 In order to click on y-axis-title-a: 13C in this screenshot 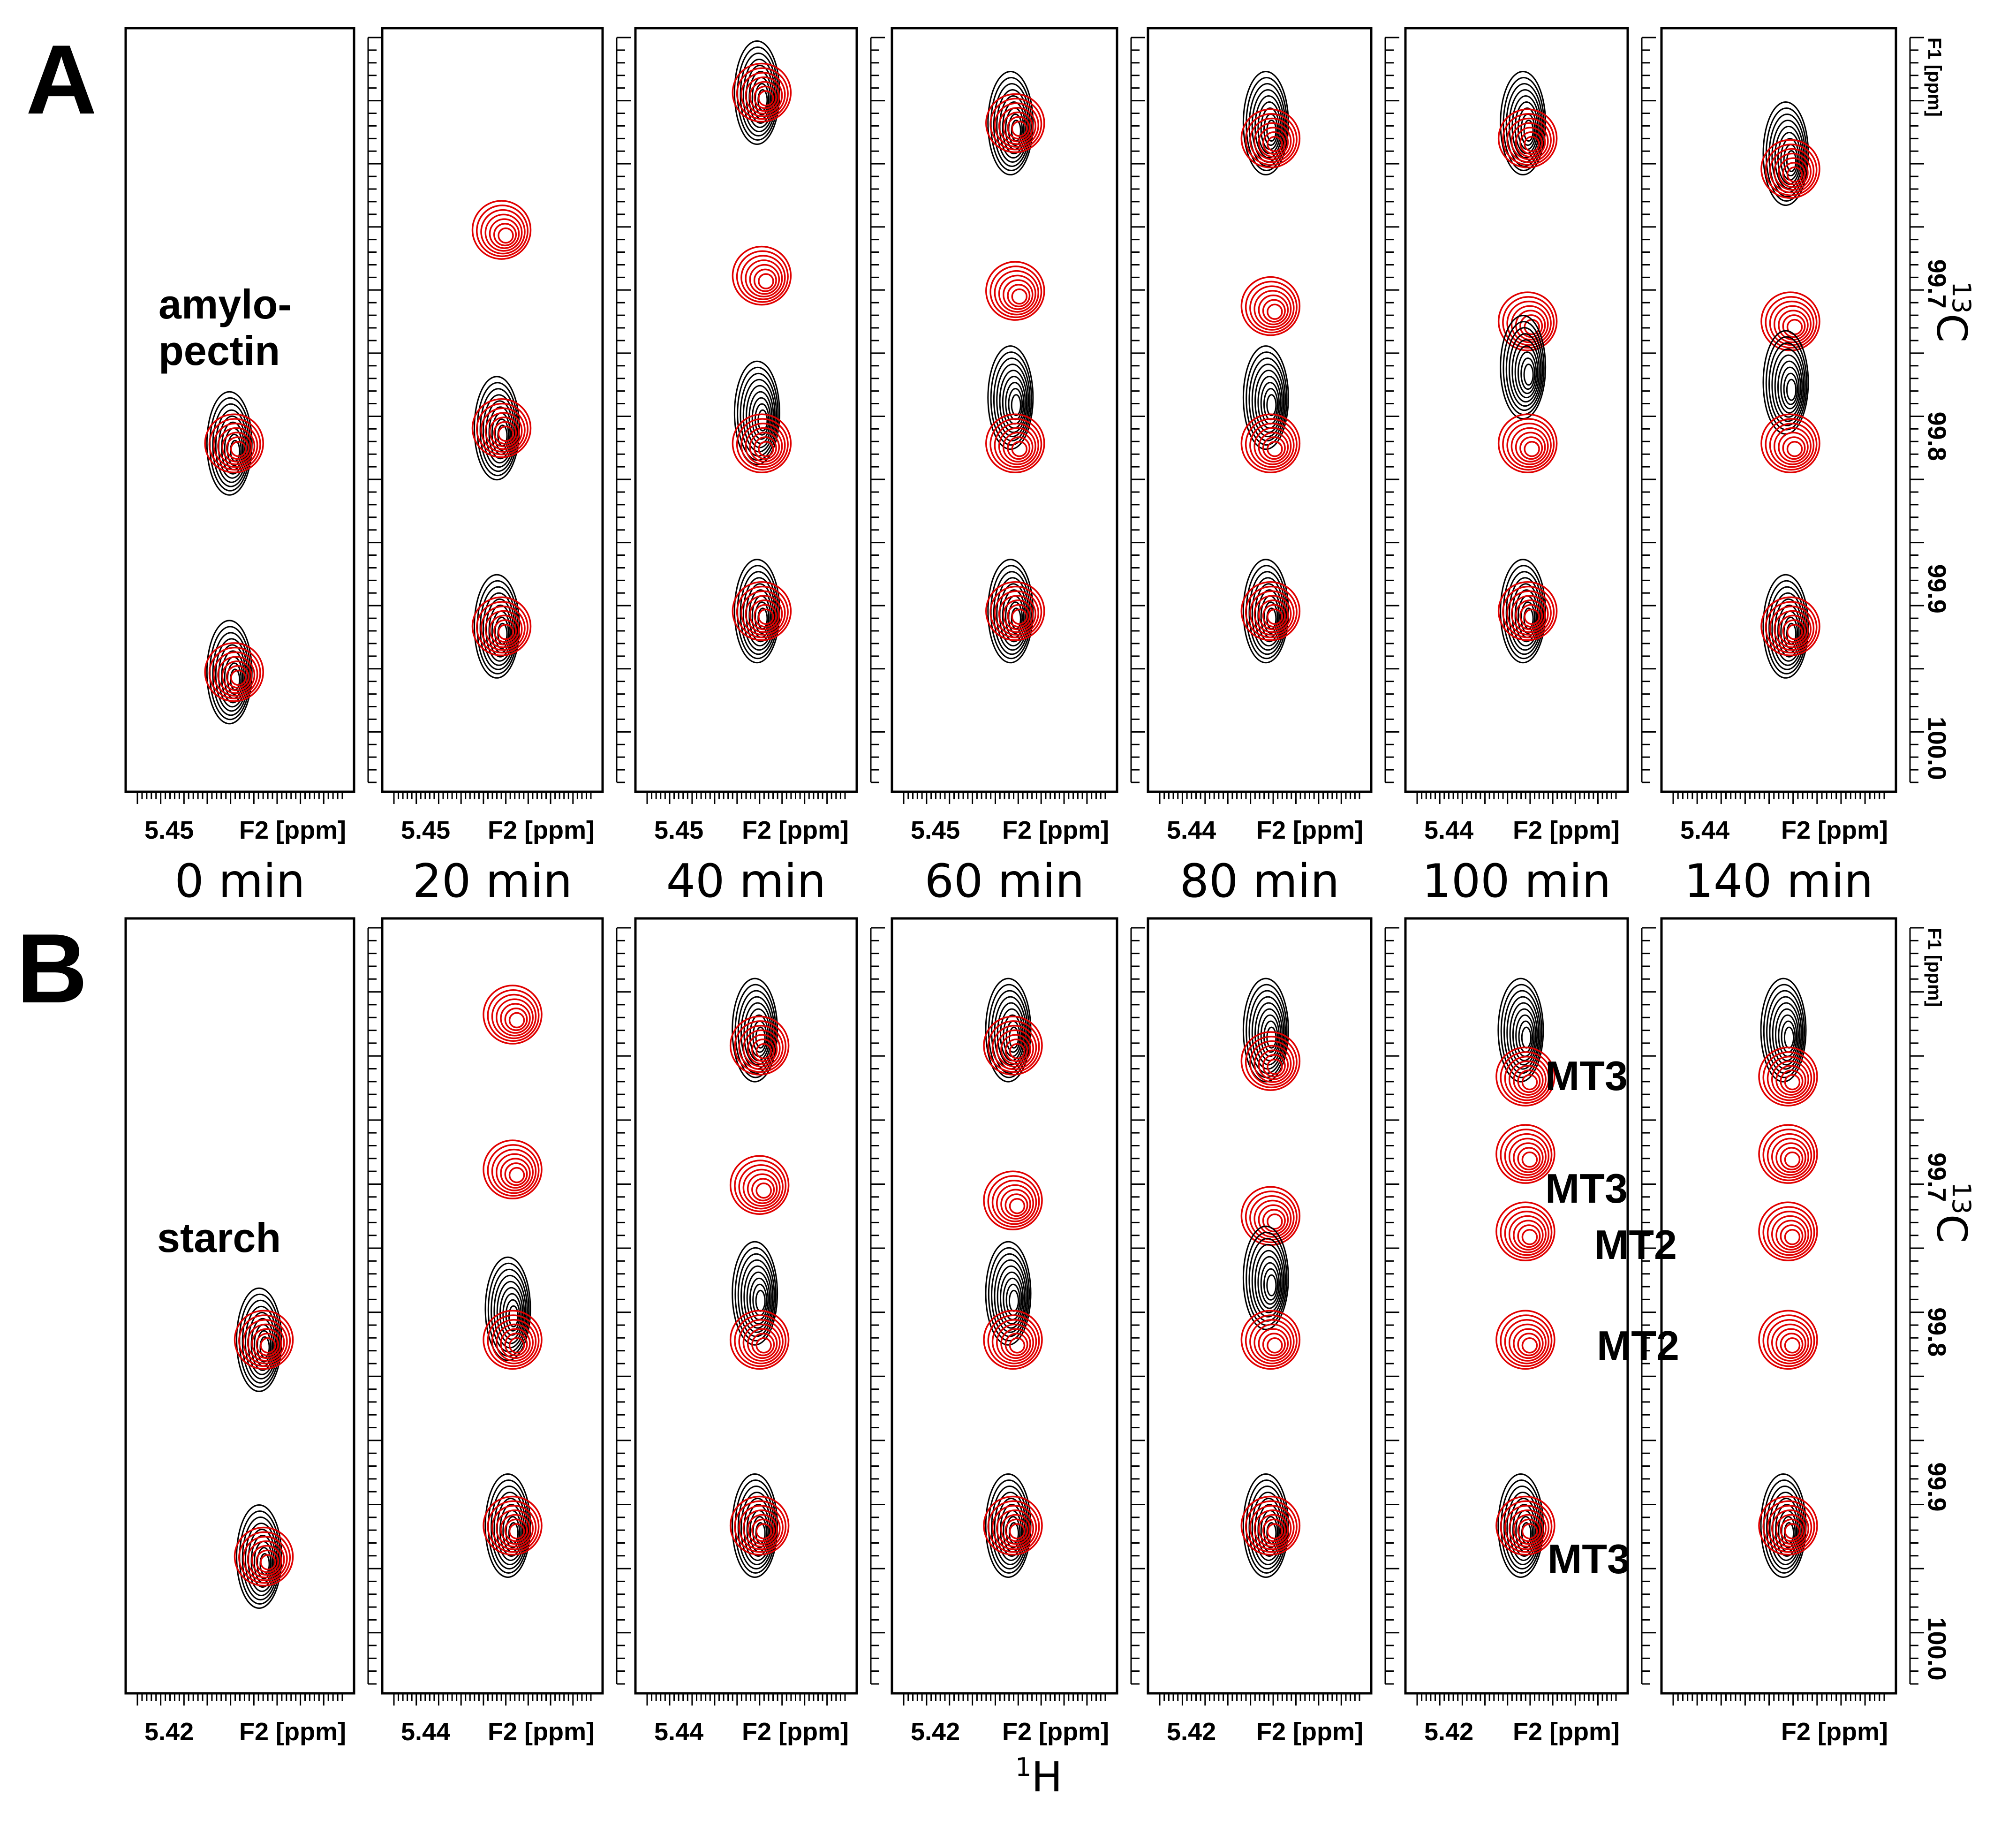, I will do `click(1952, 311)`.